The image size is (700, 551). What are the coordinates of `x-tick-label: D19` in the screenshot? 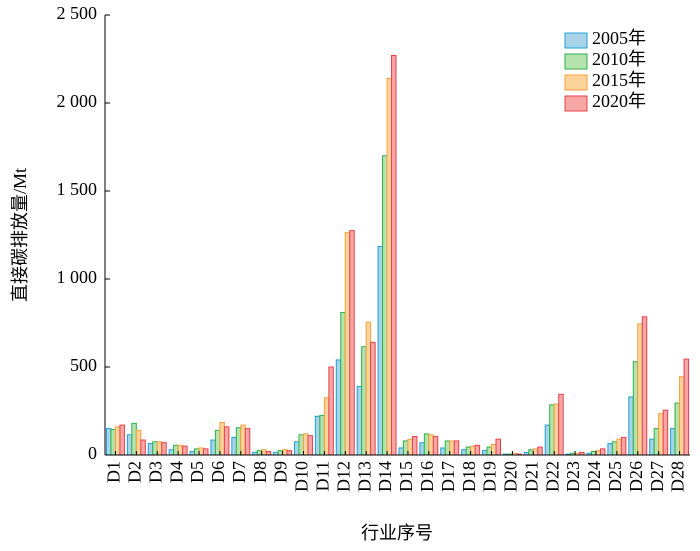 It's located at (490, 476).